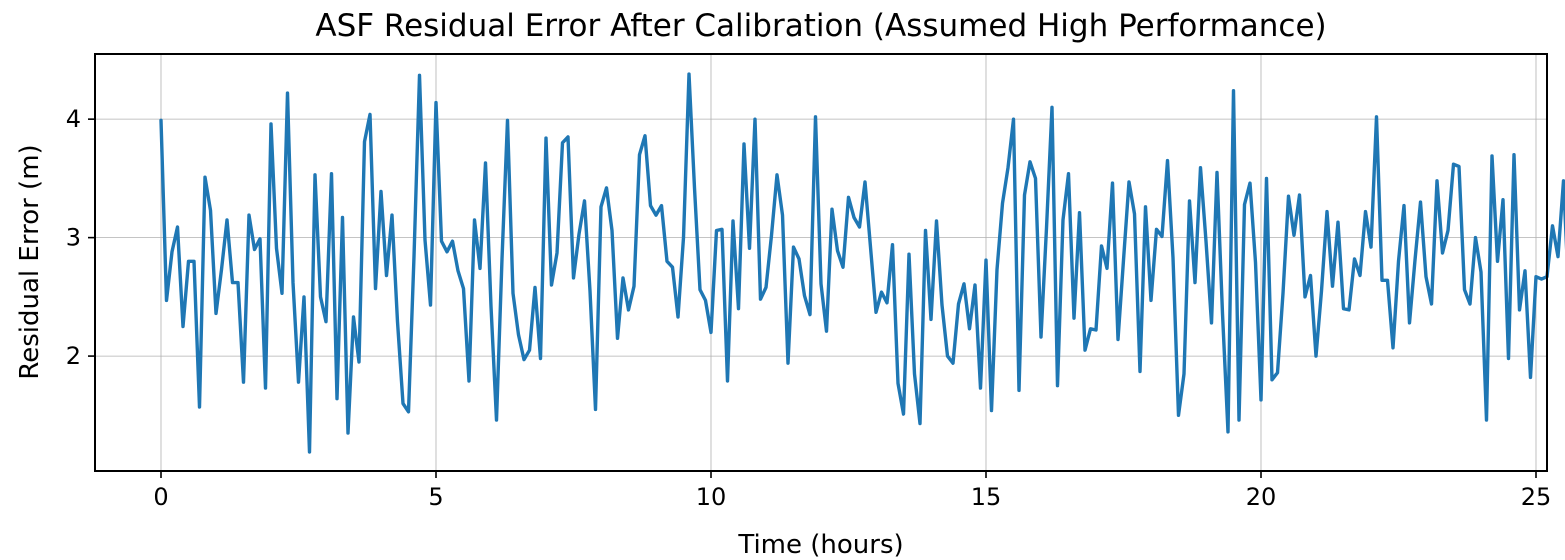  Describe the element at coordinates (820, 545) in the screenshot. I see `x-axis-label: Time (hours)` at that location.